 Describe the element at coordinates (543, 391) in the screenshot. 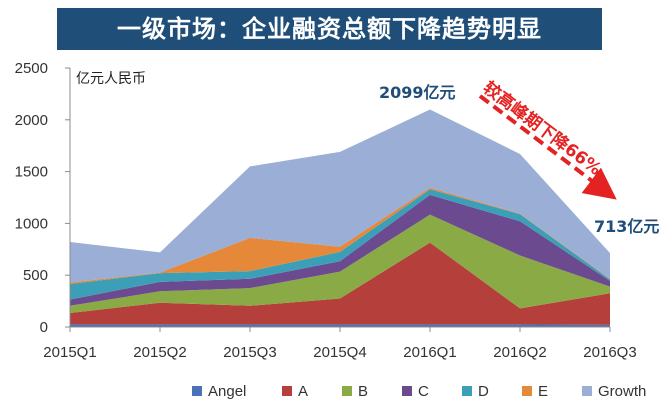

I see `legend-label-e: E` at that location.